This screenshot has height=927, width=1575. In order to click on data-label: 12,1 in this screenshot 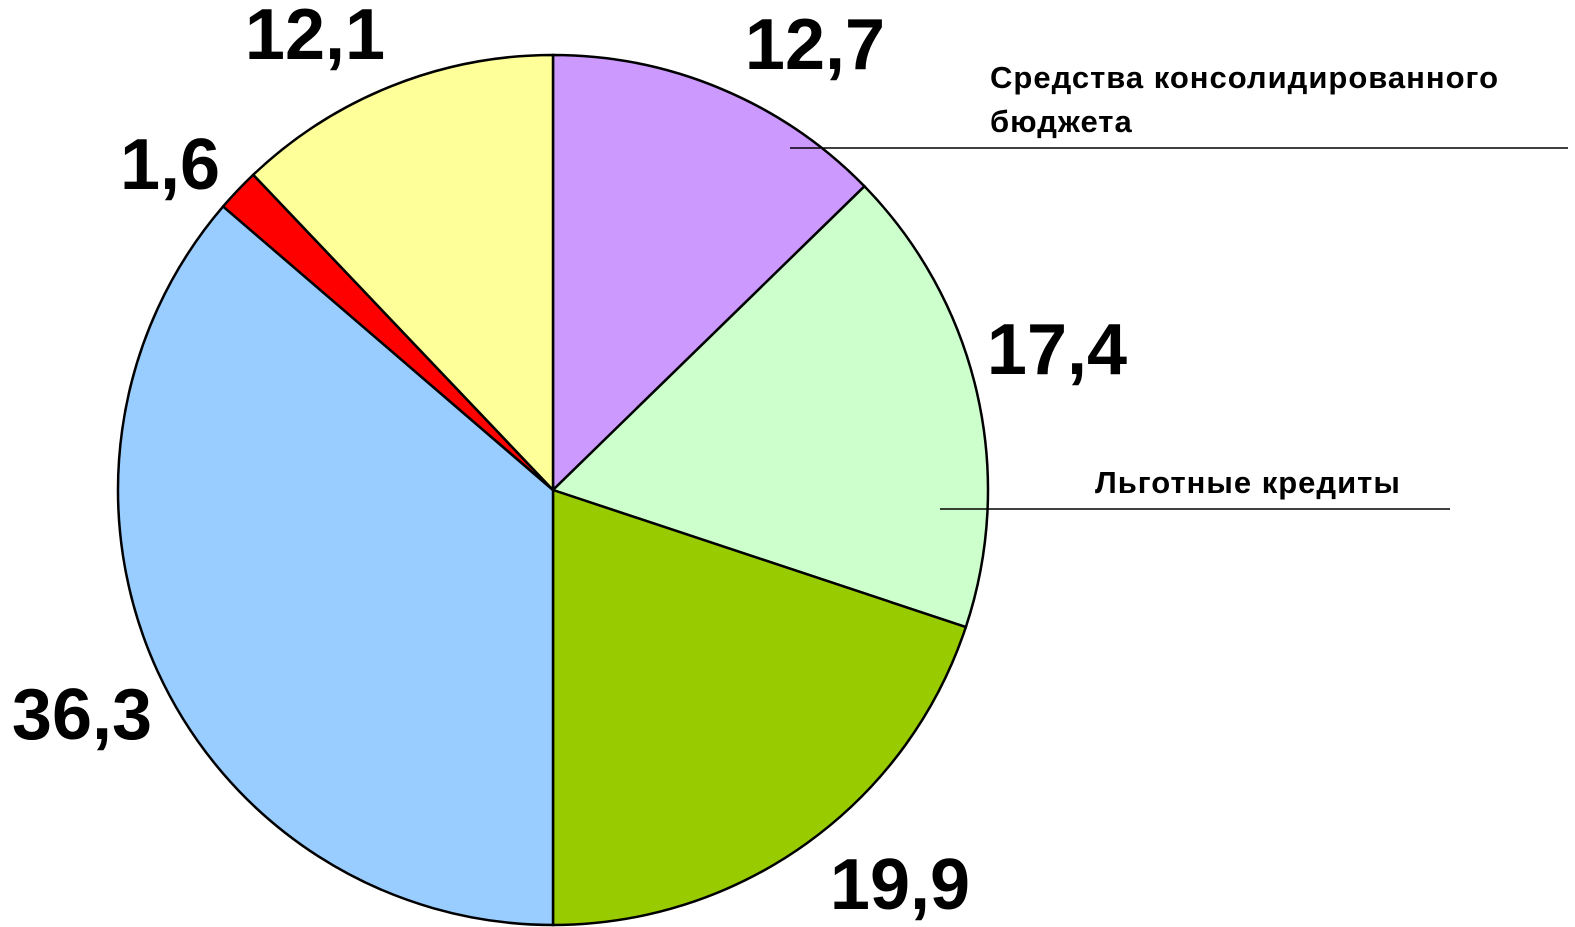, I will do `click(315, 37)`.